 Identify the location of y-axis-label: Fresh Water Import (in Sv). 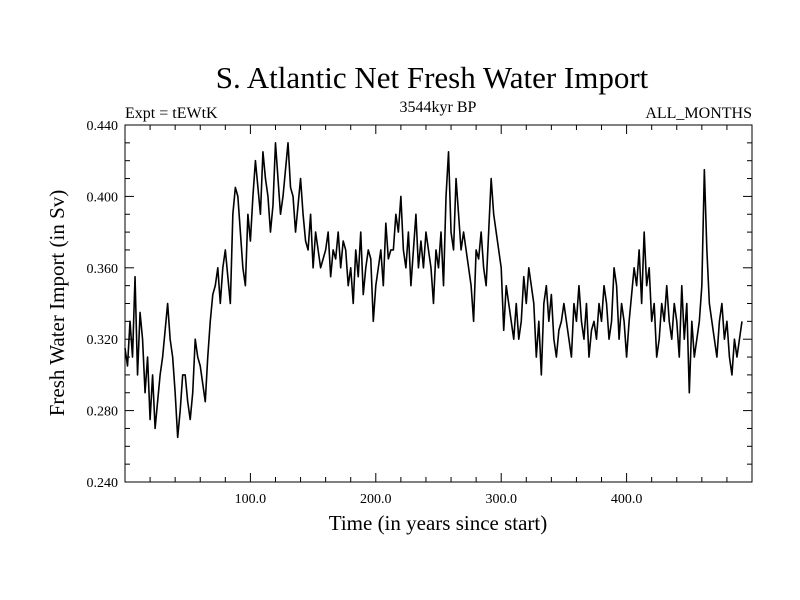
(57, 303).